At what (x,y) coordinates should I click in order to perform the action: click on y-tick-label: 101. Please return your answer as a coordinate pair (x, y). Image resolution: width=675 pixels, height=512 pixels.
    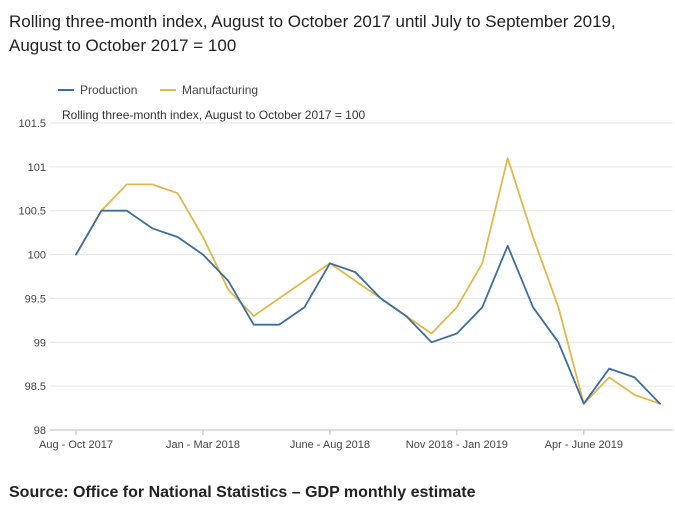
    Looking at the image, I should click on (37, 168).